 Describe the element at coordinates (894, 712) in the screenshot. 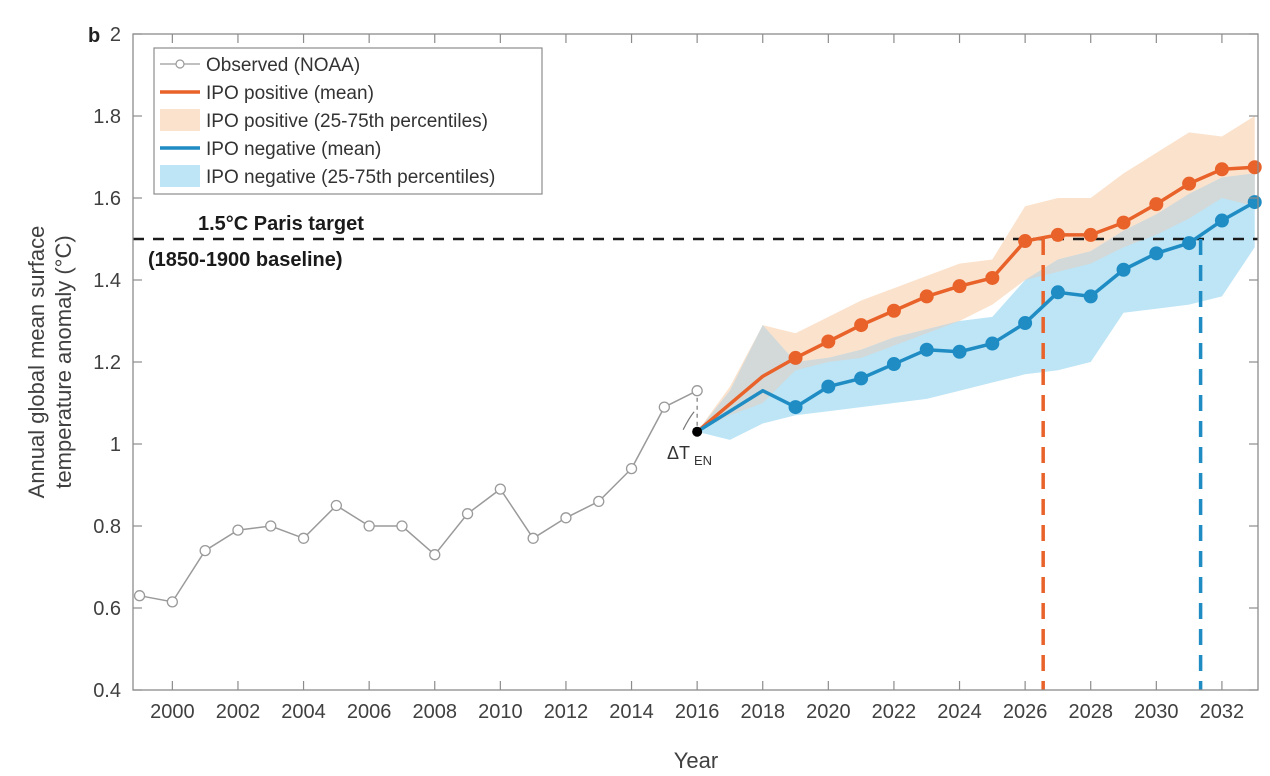

I see `x-tick-label: 2022` at that location.